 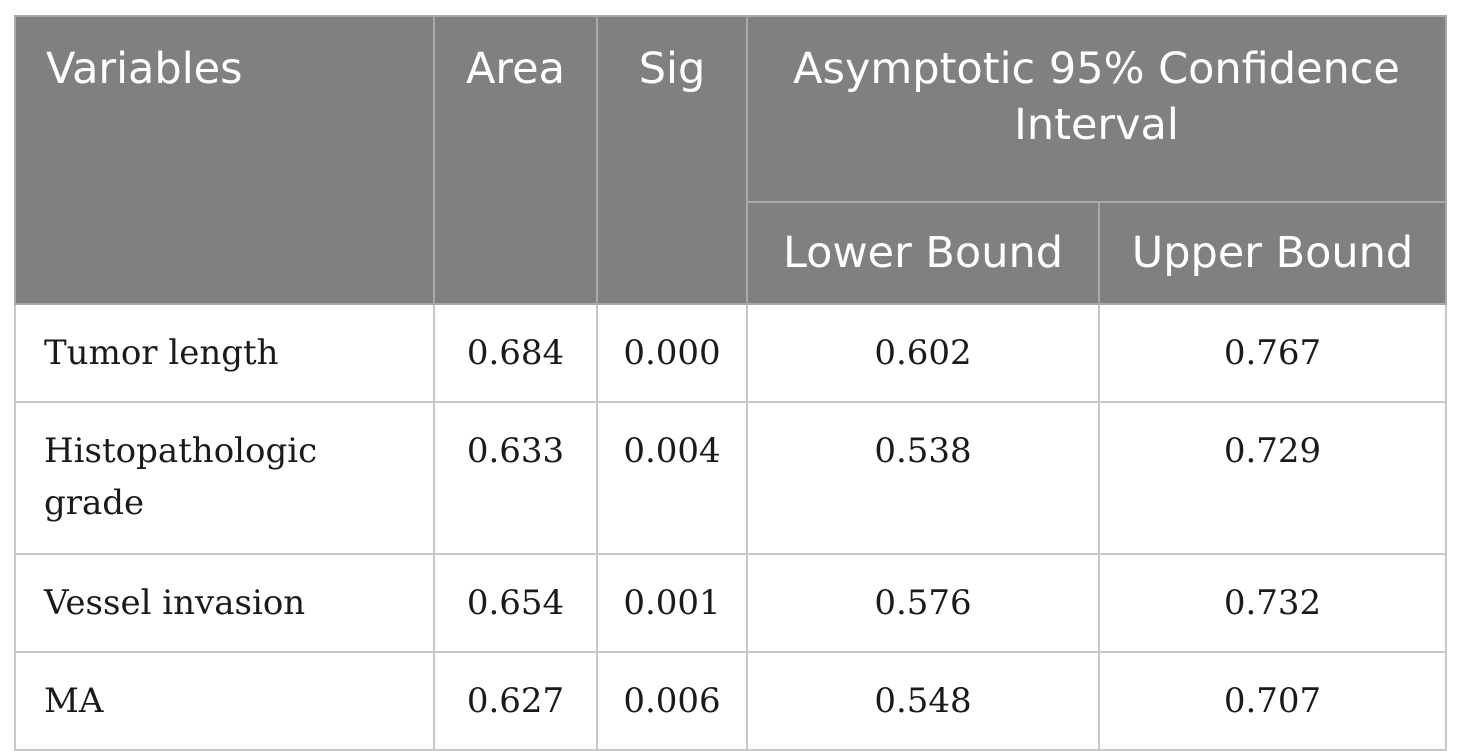 I want to click on header-upper-bound: Upper Bound, so click(x=1272, y=253).